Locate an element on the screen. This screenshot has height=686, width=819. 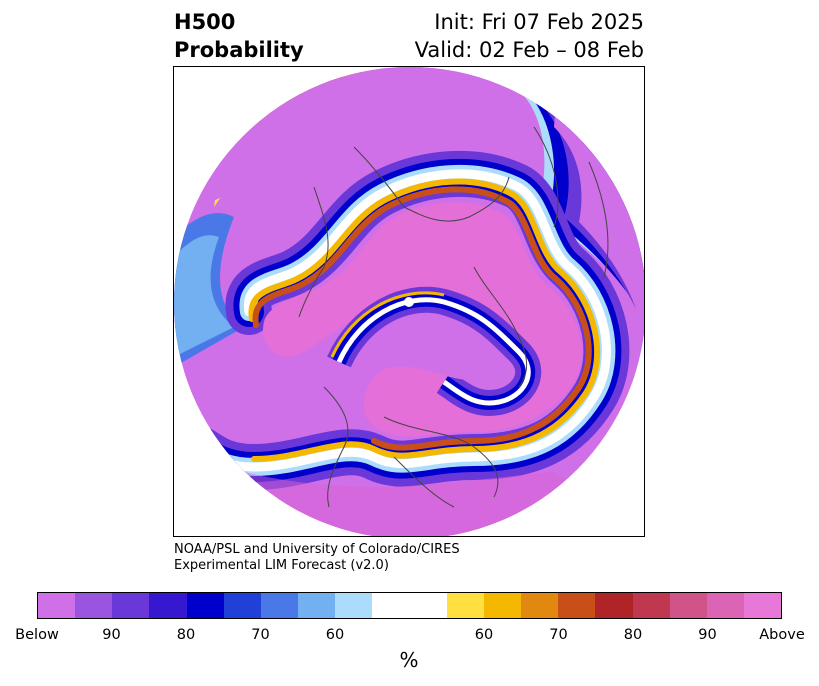
colorbar-tick-label: Below is located at coordinates (37, 635).